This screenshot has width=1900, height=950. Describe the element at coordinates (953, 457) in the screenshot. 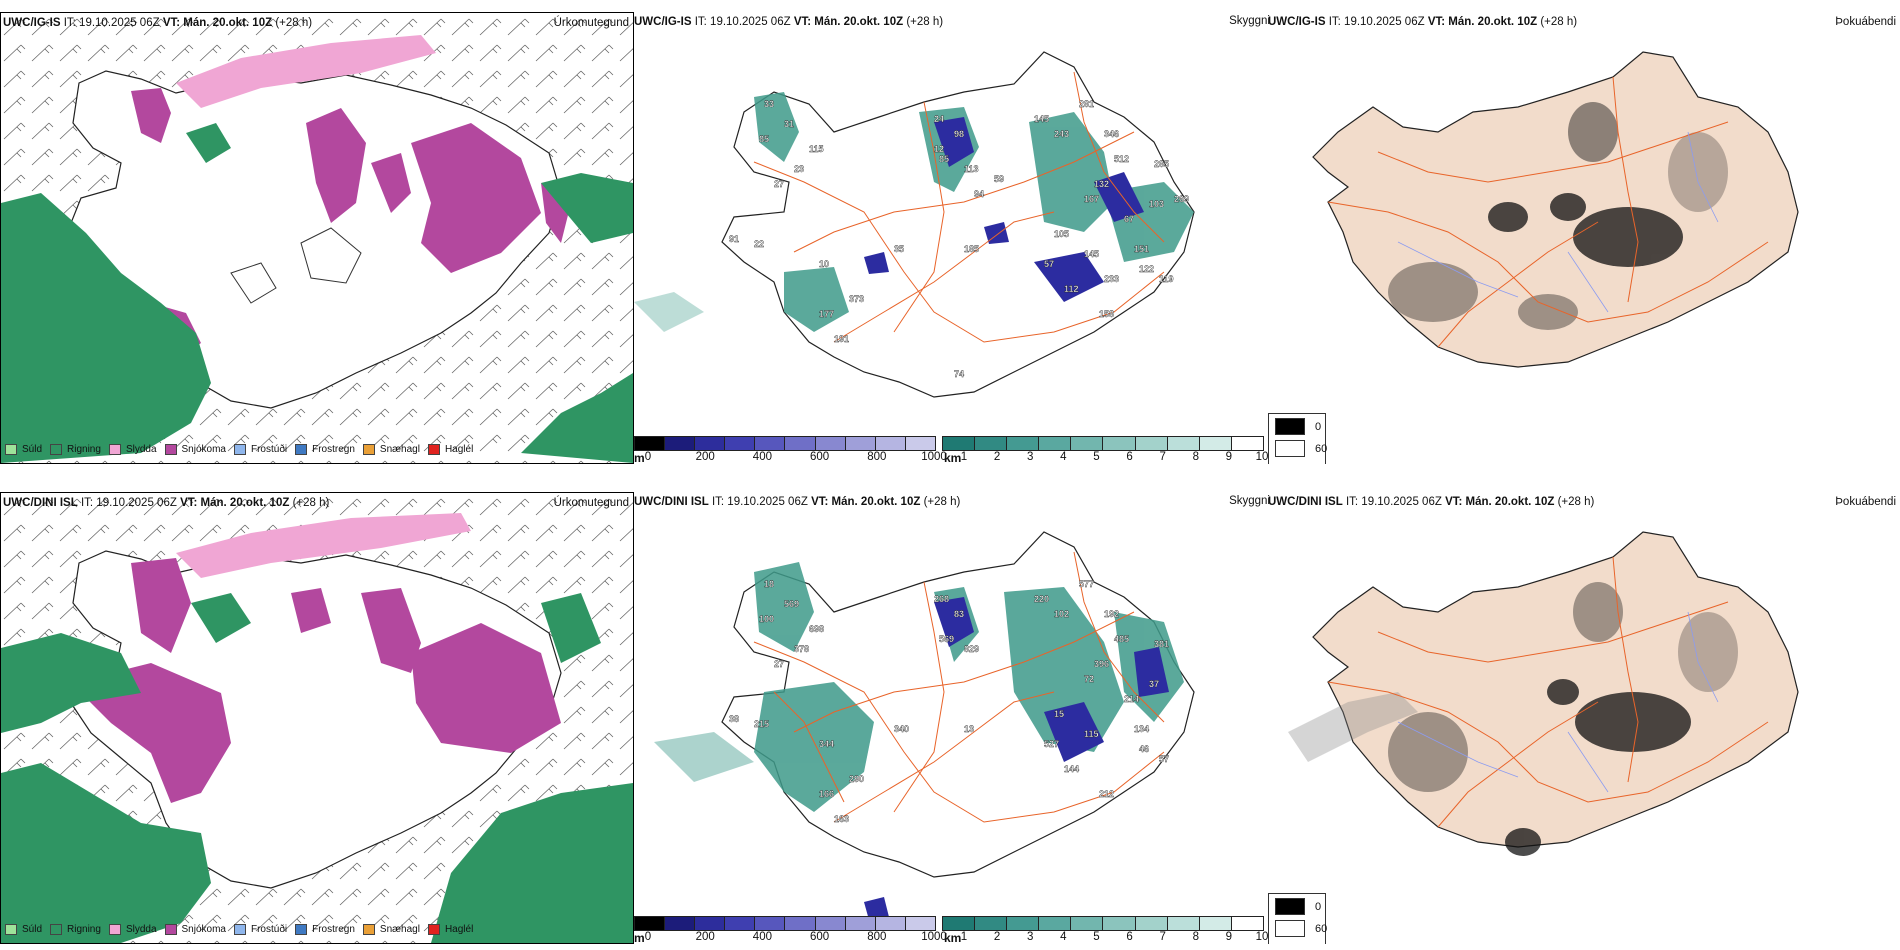

I see `visibility-unit: km` at that location.